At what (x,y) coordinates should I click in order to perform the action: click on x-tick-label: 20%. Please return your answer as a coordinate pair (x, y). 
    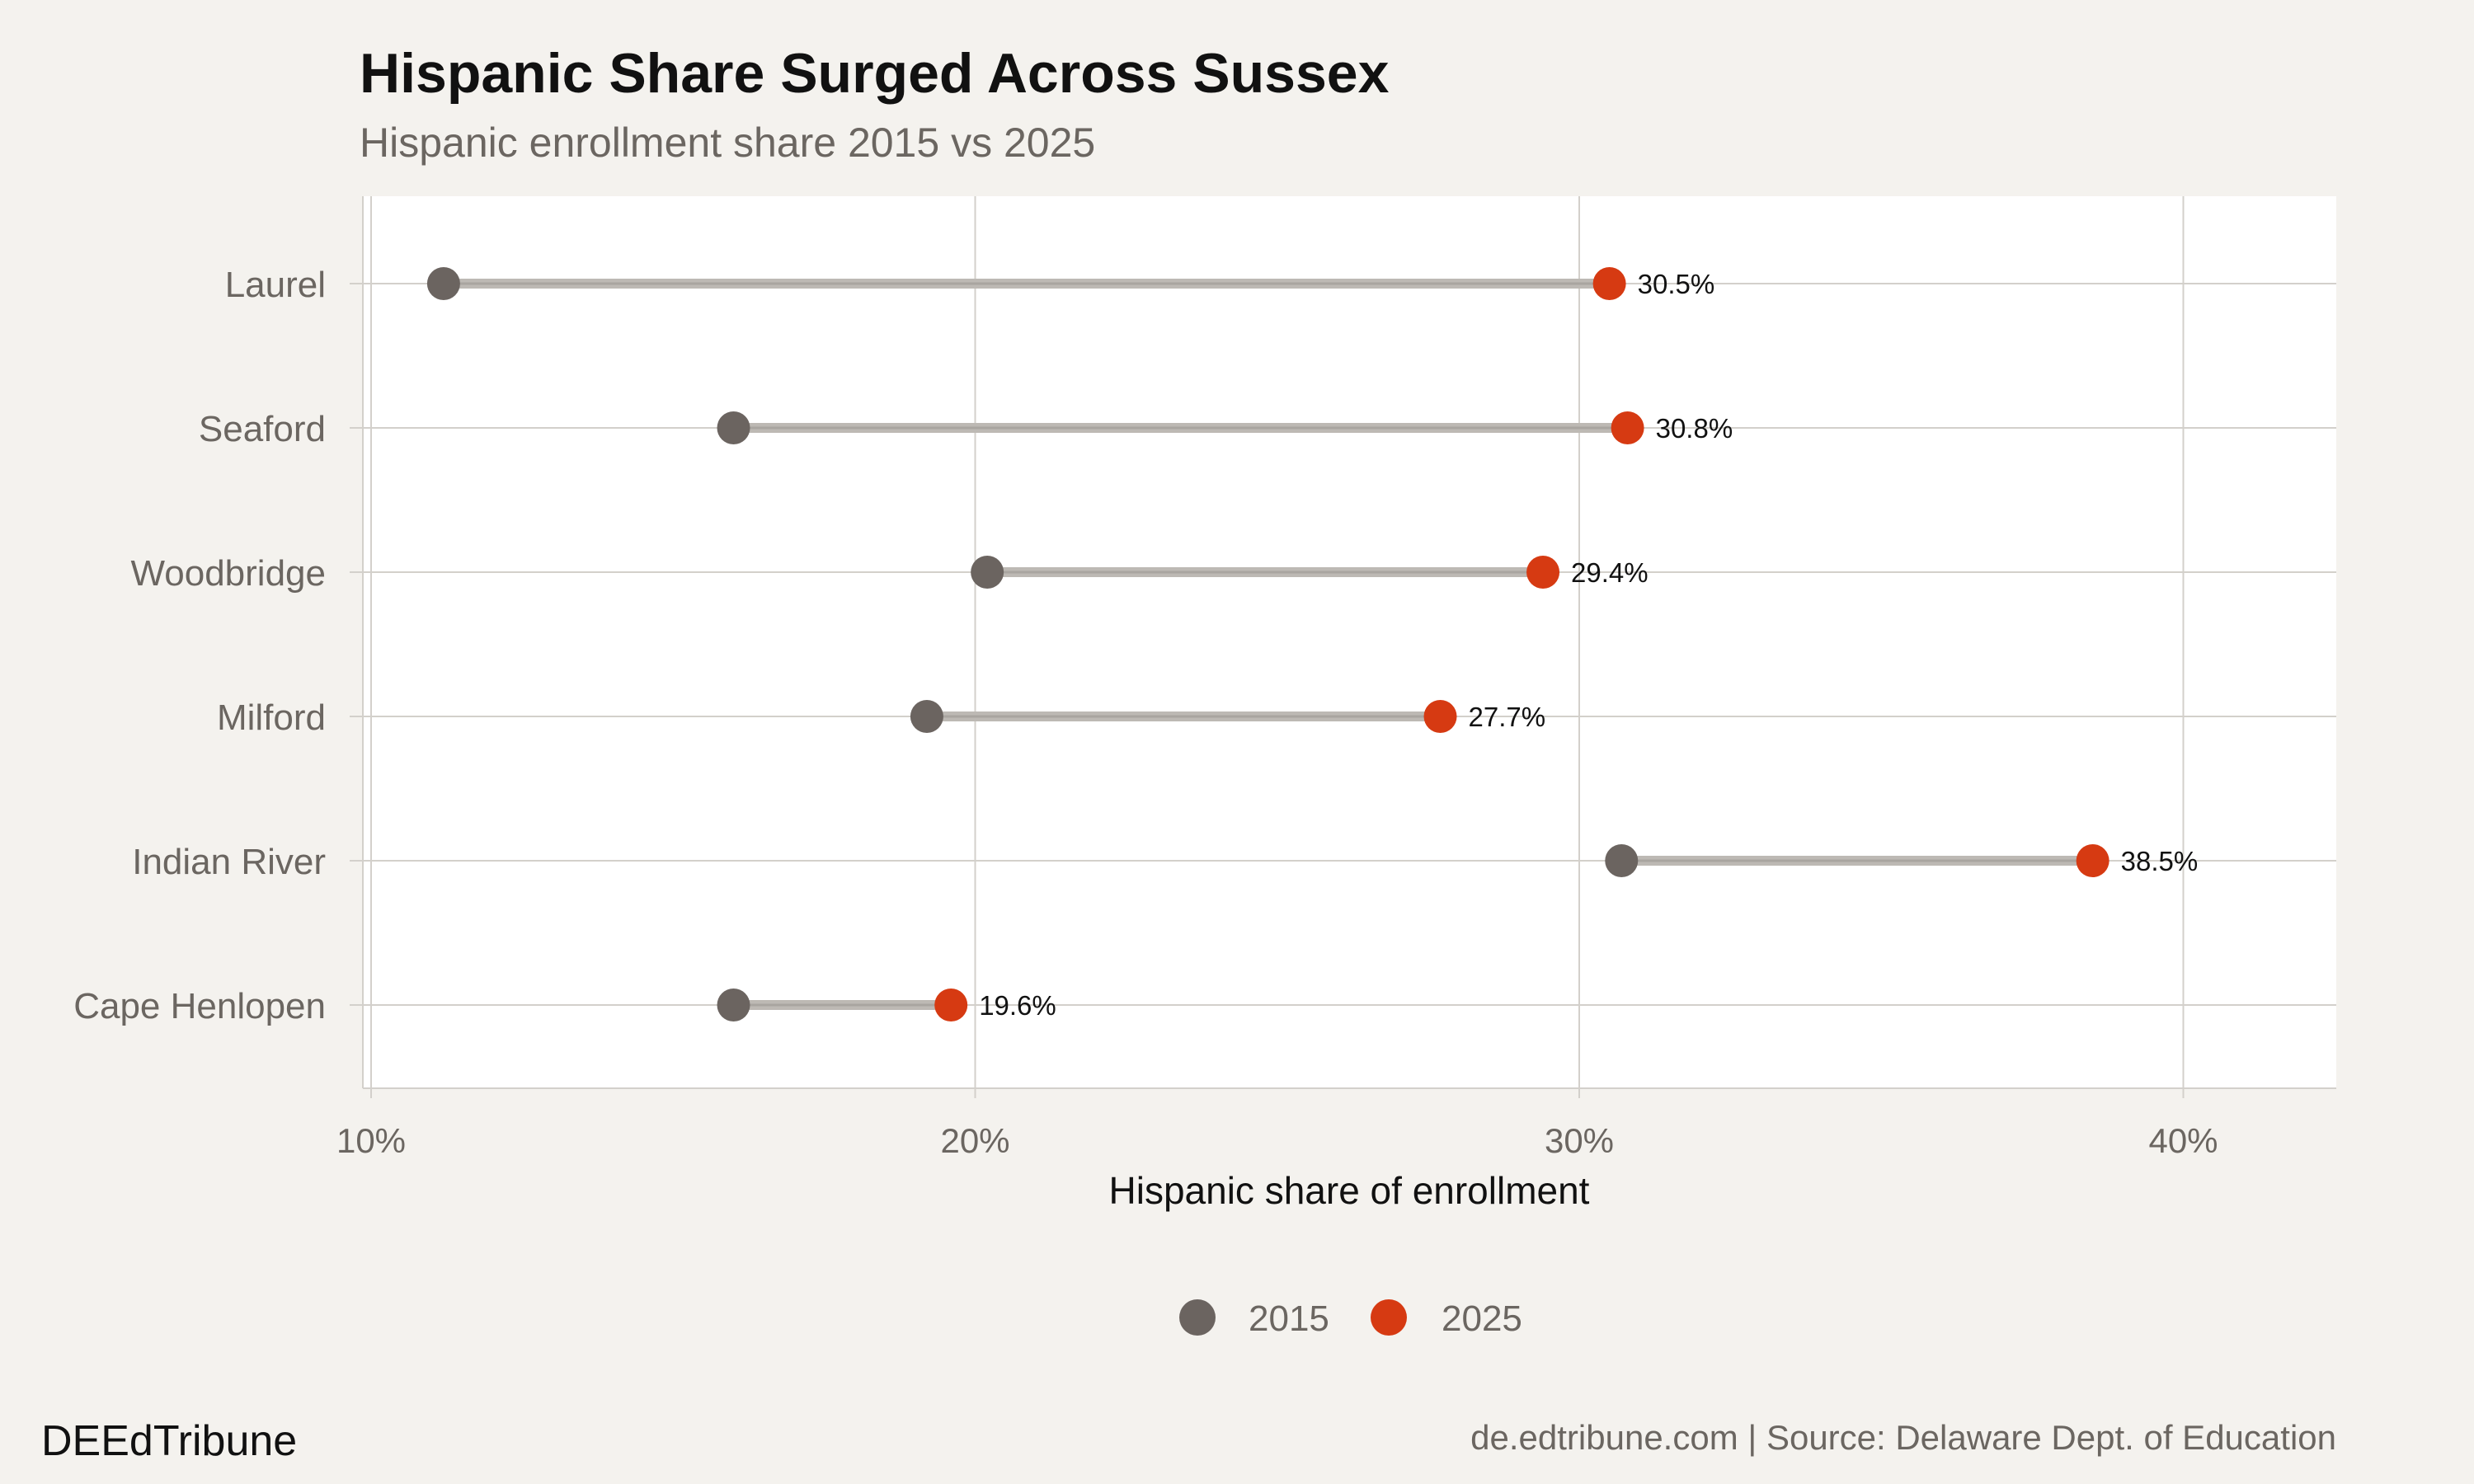
    Looking at the image, I should click on (974, 1140).